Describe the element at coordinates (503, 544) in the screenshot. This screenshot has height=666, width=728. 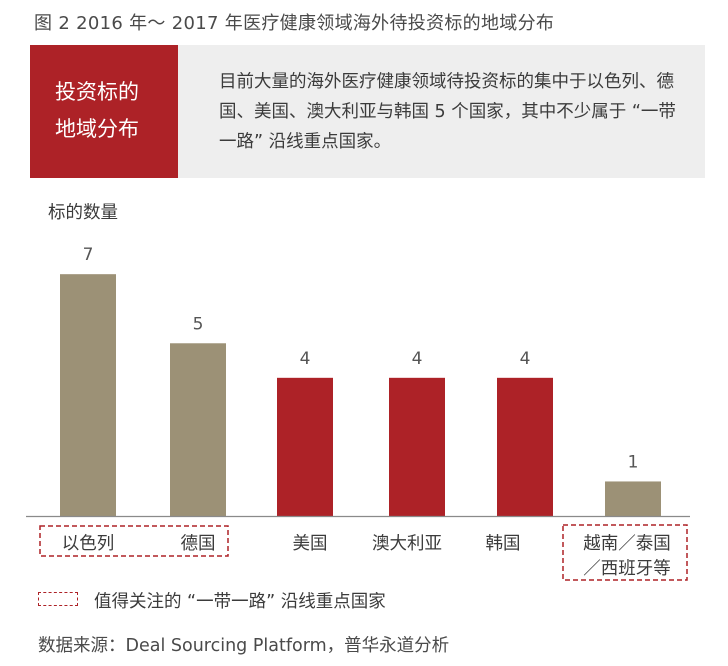
I see `category-label-4: 韩国` at that location.